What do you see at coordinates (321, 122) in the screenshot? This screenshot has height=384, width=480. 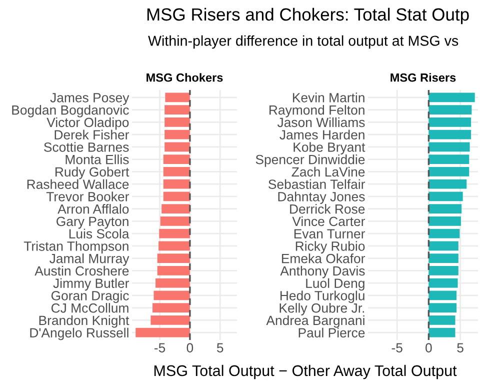 I see `y-tick-label: Jason Williams` at bounding box center [321, 122].